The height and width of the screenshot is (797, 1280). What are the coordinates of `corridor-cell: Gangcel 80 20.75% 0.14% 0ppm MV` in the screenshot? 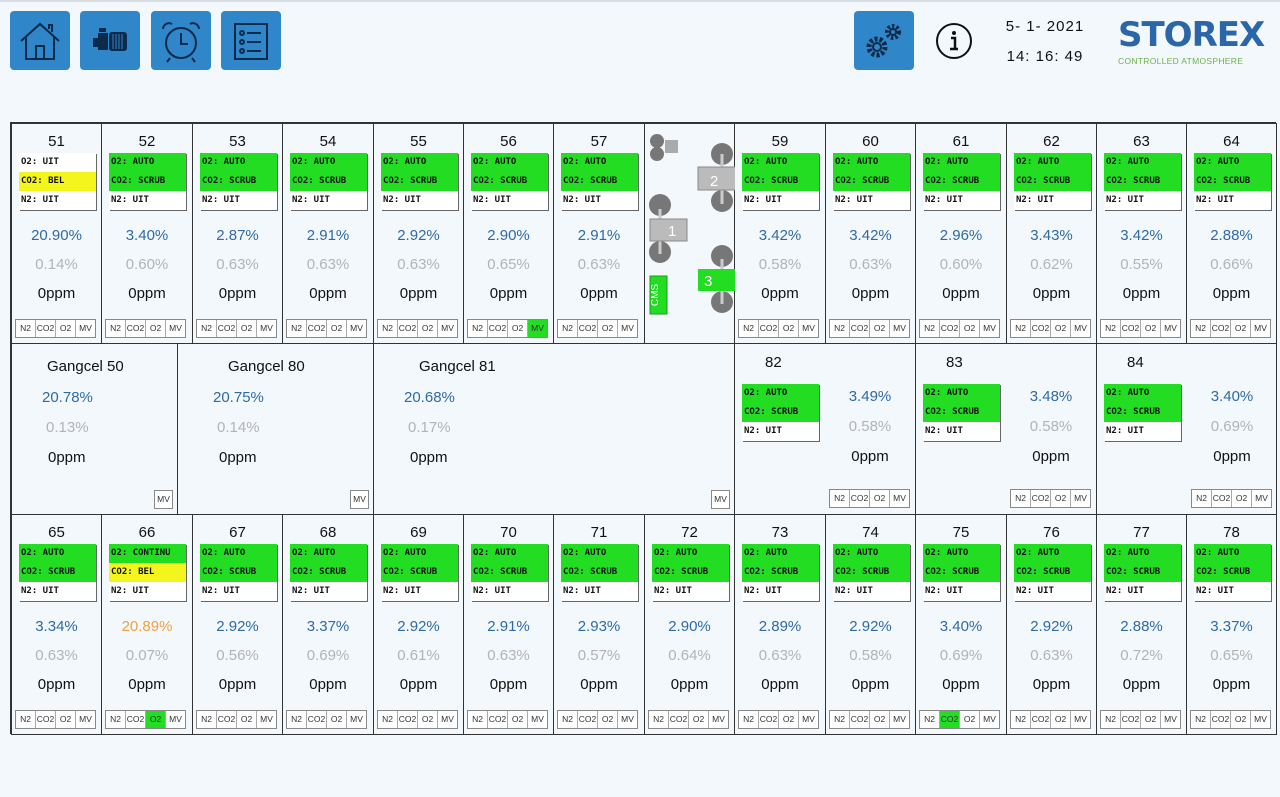 It's located at (275, 429).